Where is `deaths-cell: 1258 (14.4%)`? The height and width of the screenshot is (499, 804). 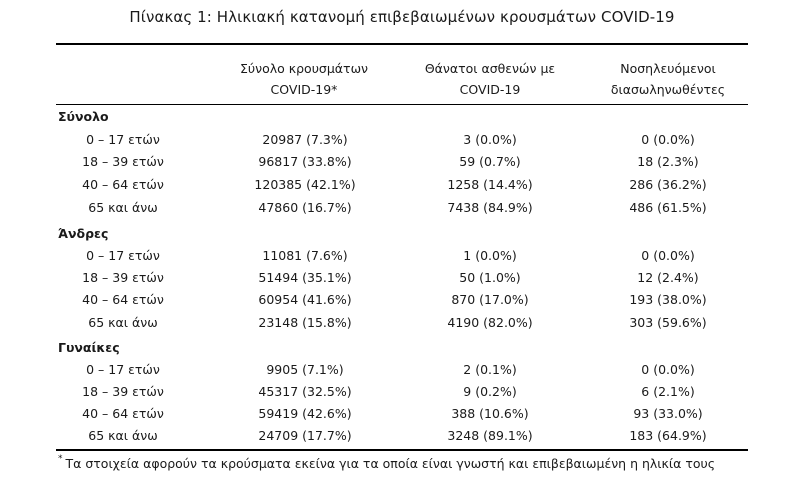
deaths-cell: 1258 (14.4%) is located at coordinates (490, 184).